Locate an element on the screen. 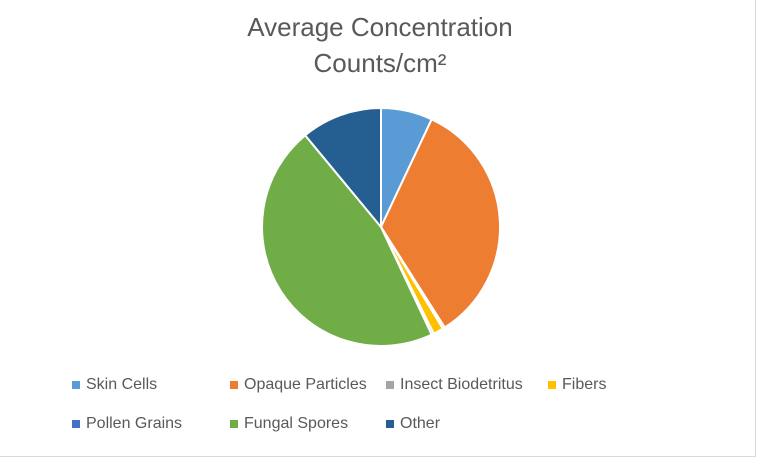  pie-slice-fungal-spores is located at coordinates (347, 240).